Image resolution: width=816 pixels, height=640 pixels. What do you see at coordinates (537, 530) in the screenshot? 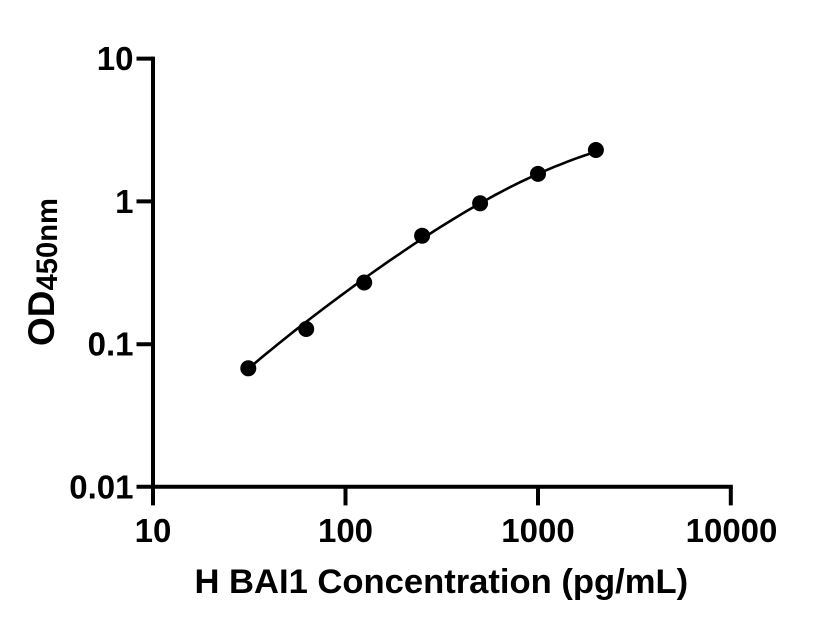
I see `svg-text: 1000` at bounding box center [537, 530].